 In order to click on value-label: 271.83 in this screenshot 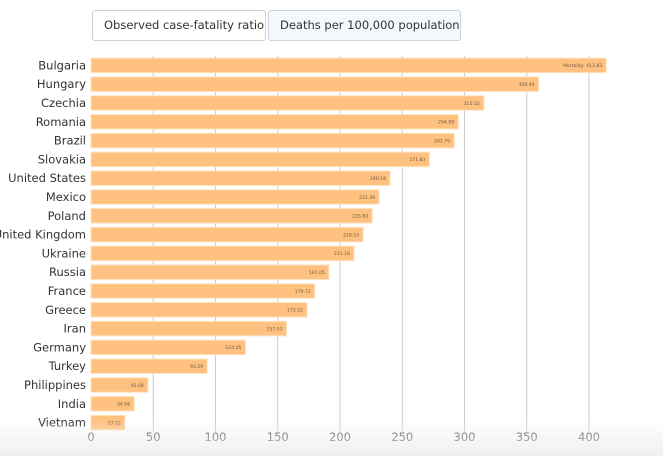, I will do `click(417, 160)`.